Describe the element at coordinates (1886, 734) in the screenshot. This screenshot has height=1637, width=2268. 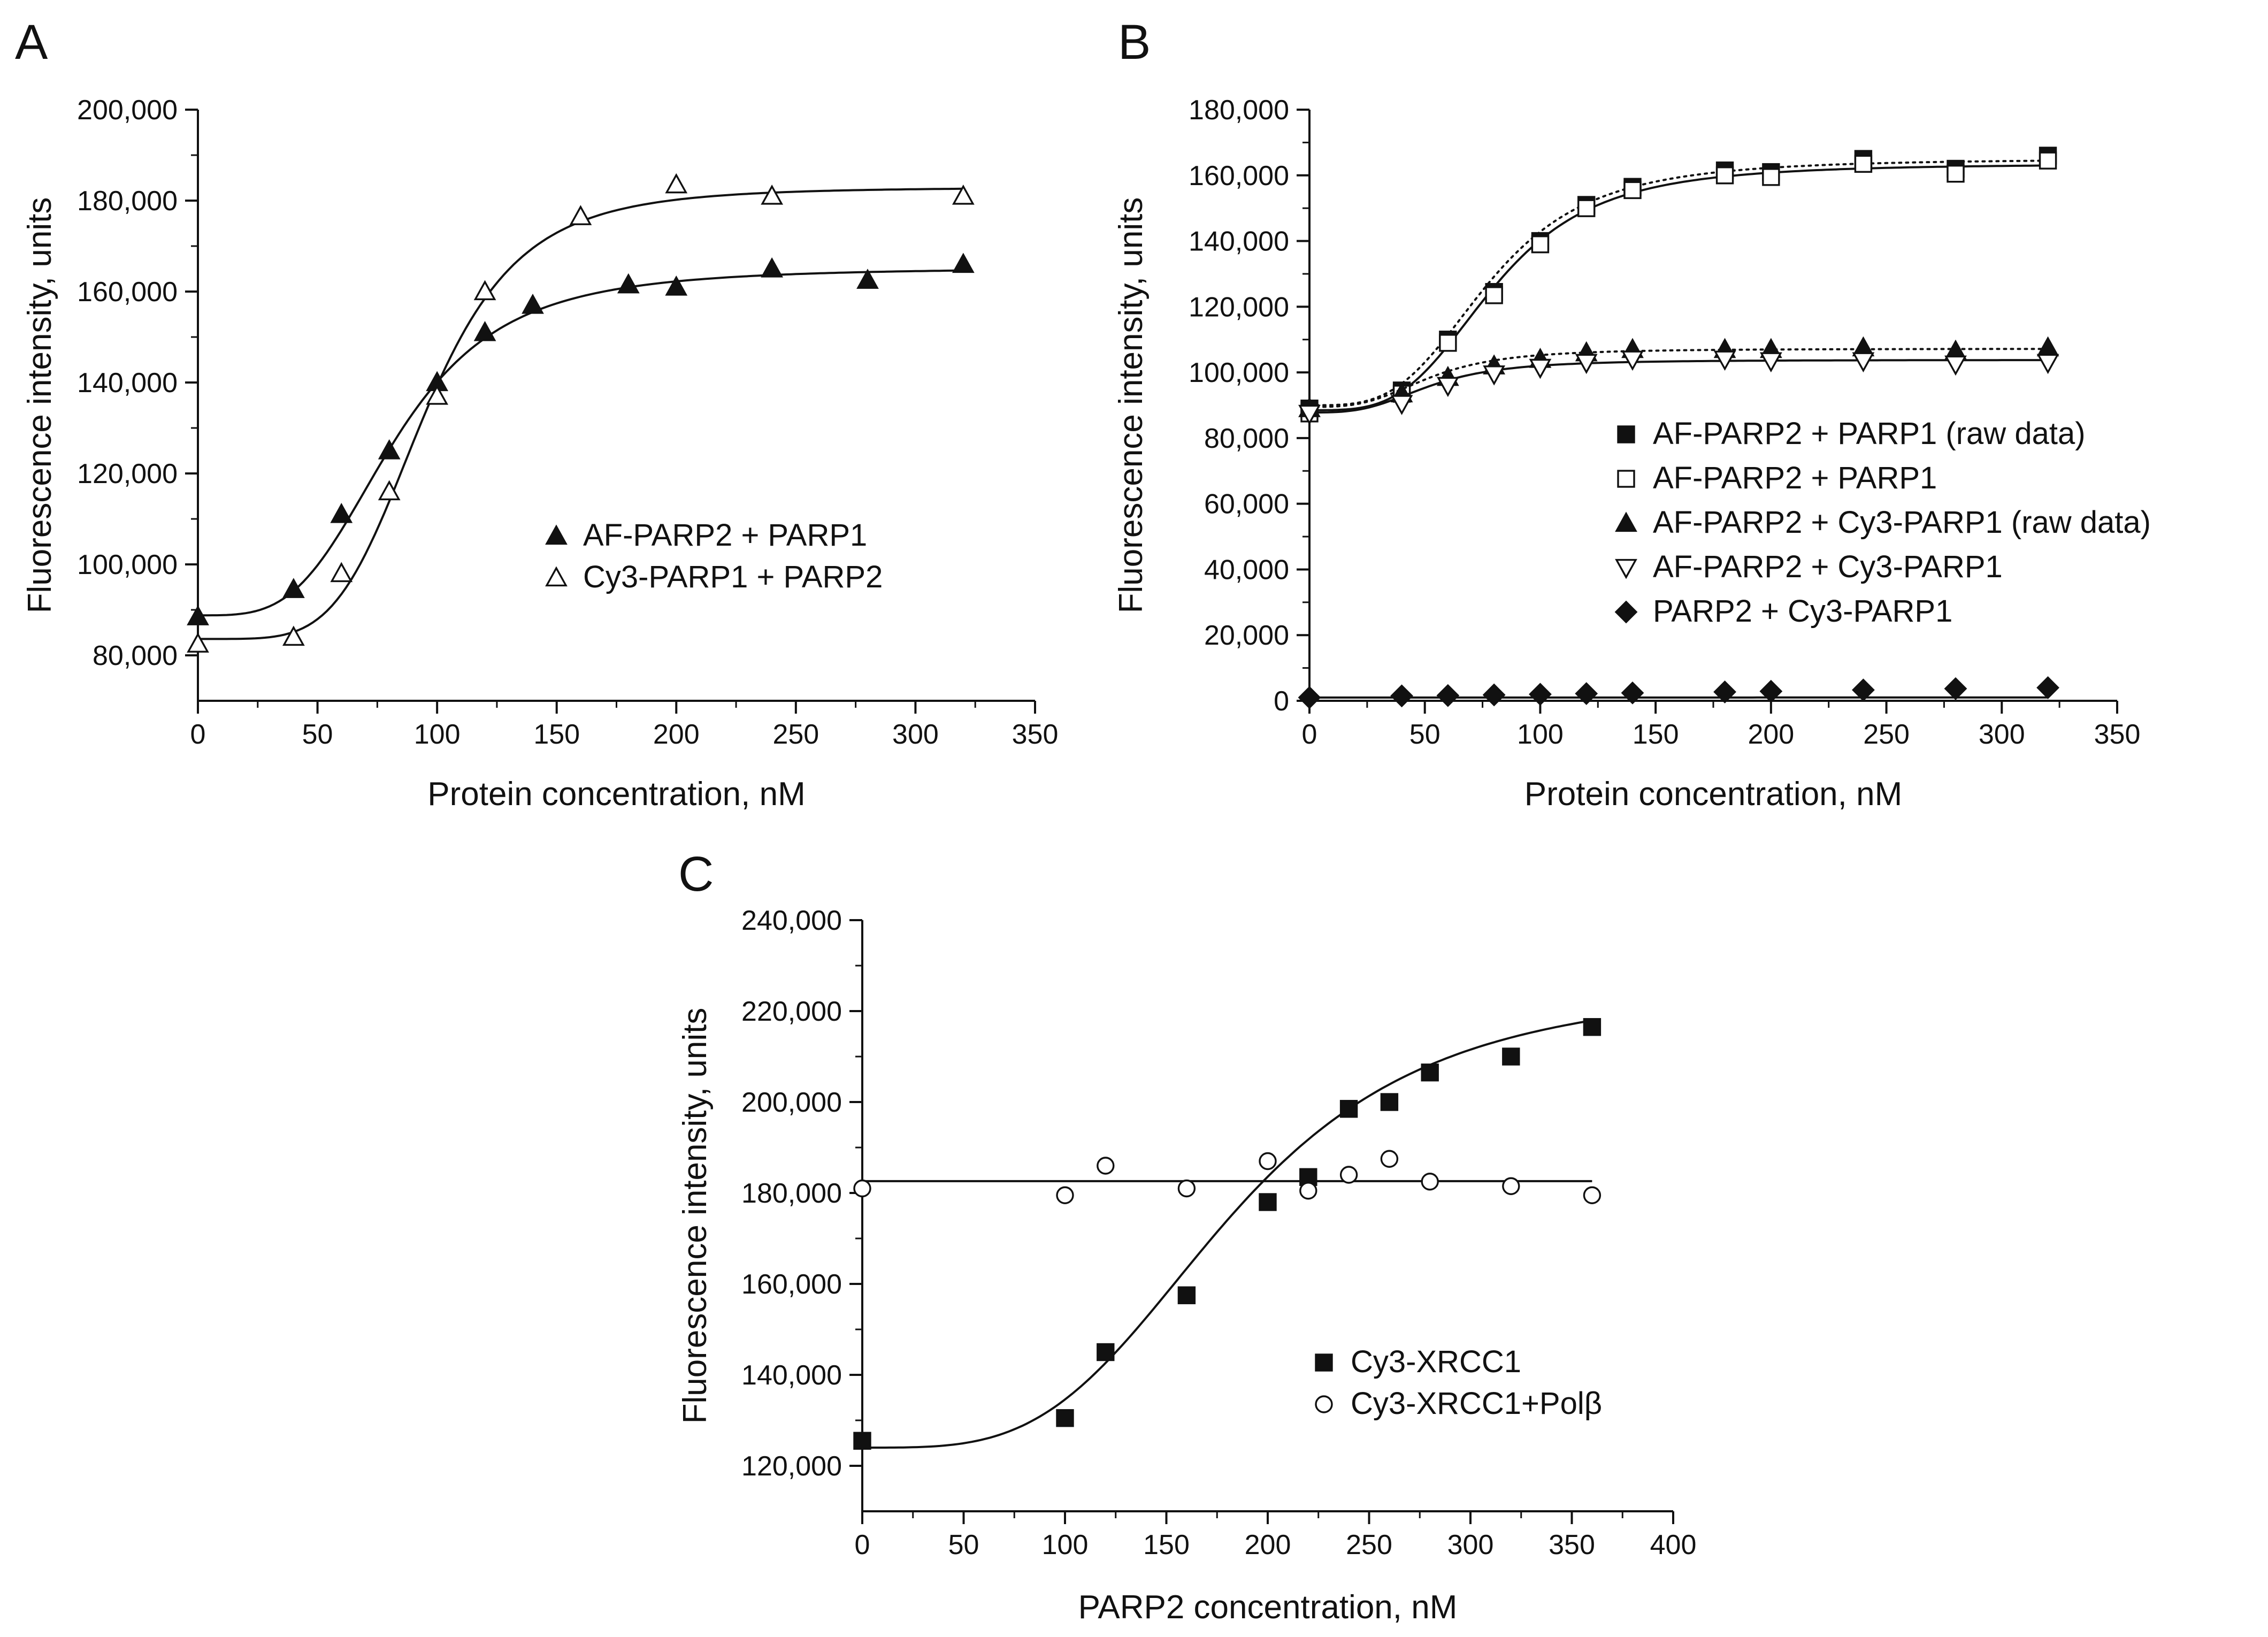
I see `x-tick-label: 250` at that location.